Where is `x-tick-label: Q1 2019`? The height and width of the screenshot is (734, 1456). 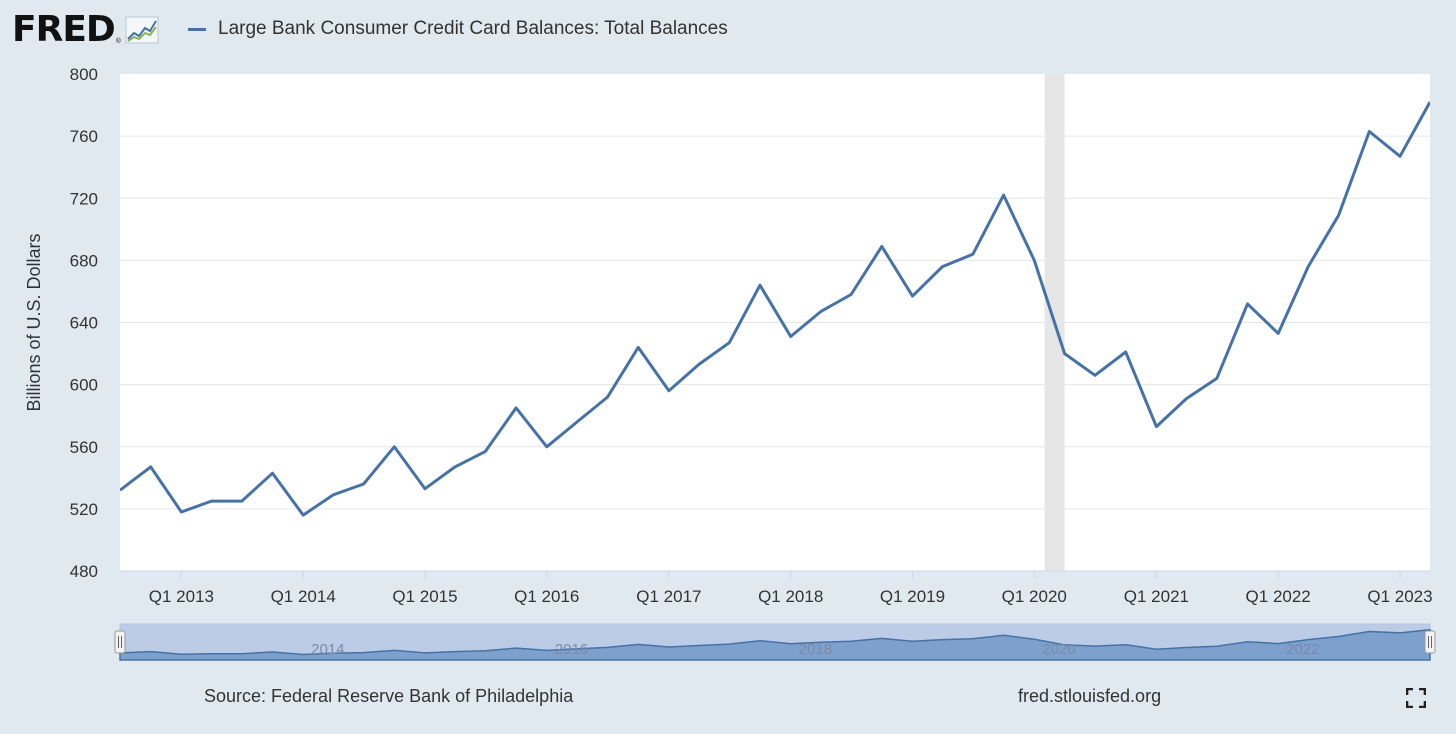 x-tick-label: Q1 2019 is located at coordinates (912, 596).